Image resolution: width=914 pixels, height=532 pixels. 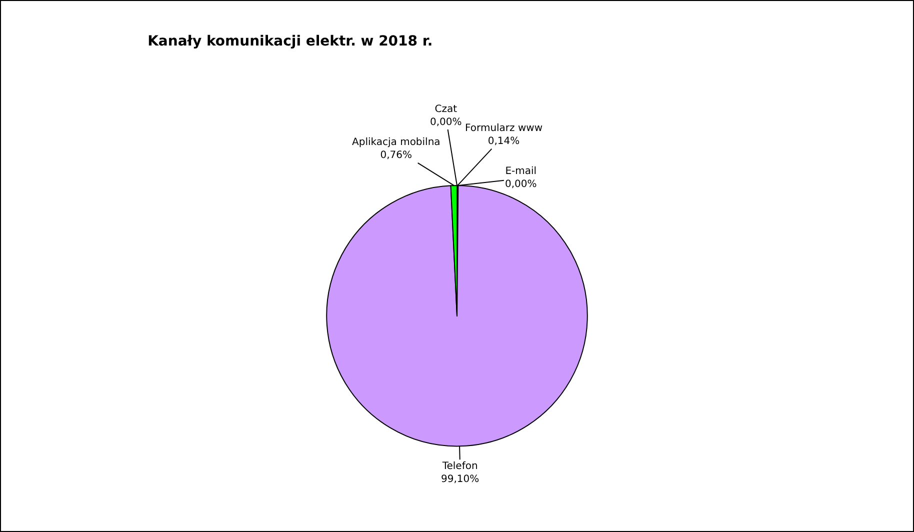 What do you see at coordinates (396, 155) in the screenshot?
I see `data-label: 0,76%` at bounding box center [396, 155].